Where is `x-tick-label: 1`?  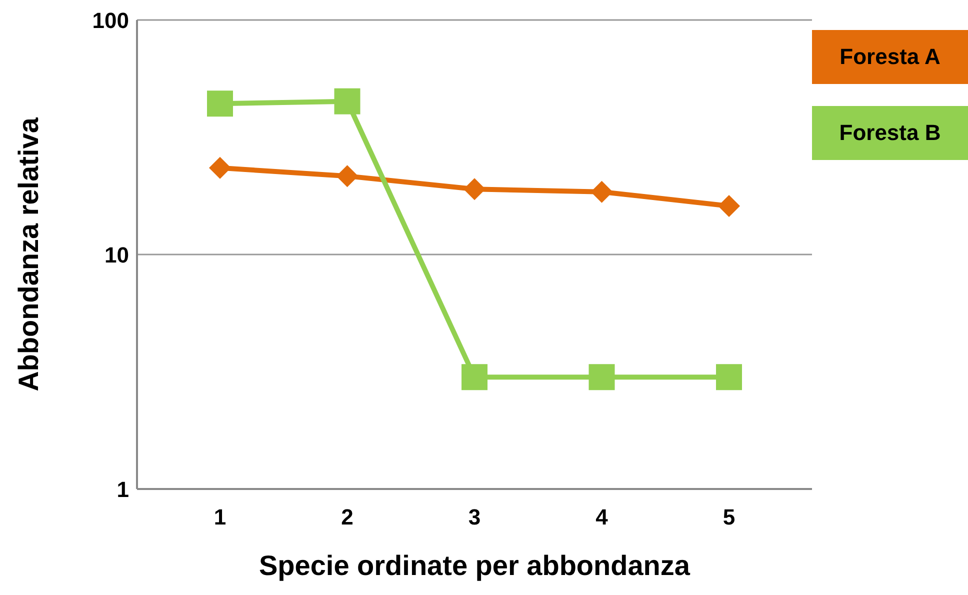
x-tick-label: 1 is located at coordinates (220, 517).